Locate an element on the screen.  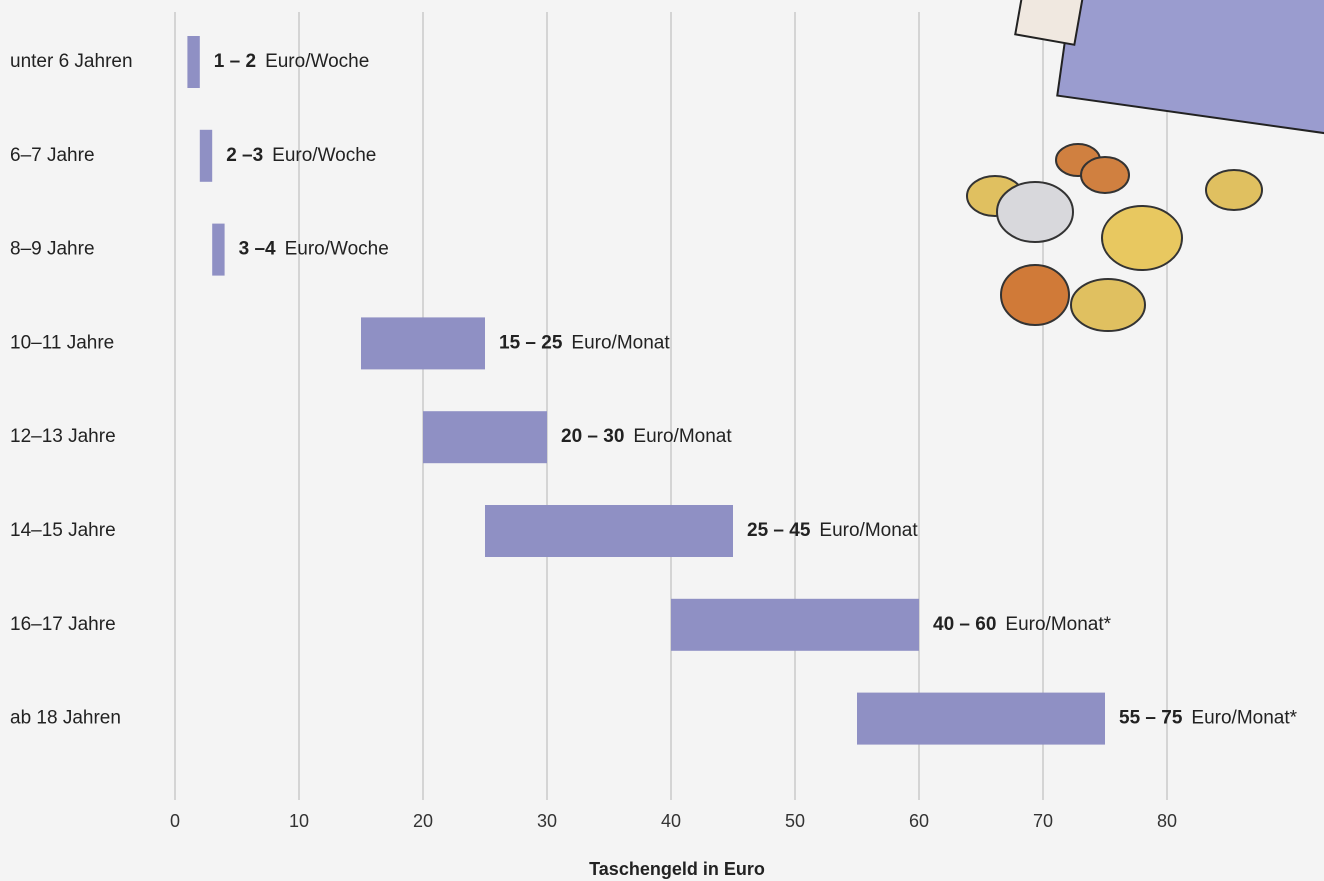
x-tick-label: 60 is located at coordinates (919, 821).